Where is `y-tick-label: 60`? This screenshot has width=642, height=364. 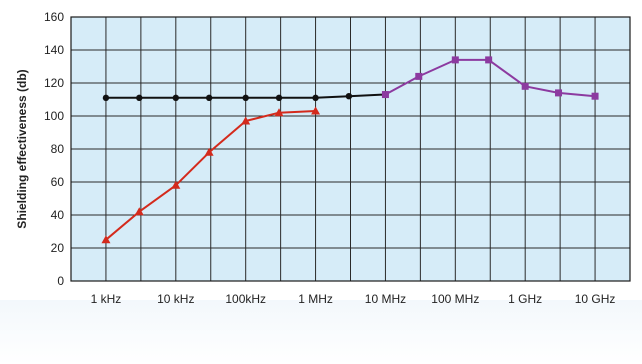
y-tick-label: 60 is located at coordinates (58, 182).